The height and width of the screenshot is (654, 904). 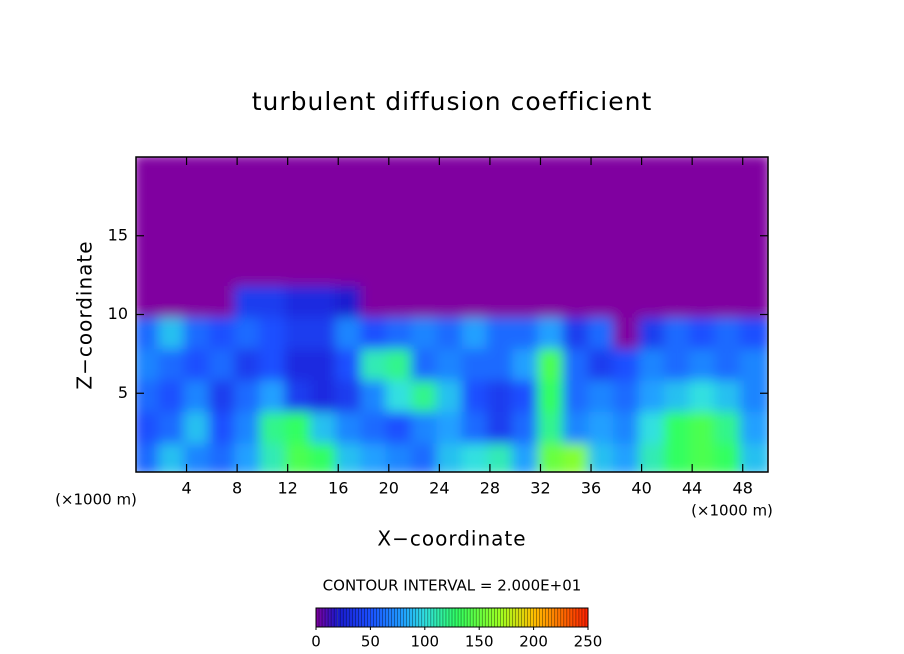 I want to click on y-tick-label: 15, so click(x=118, y=234).